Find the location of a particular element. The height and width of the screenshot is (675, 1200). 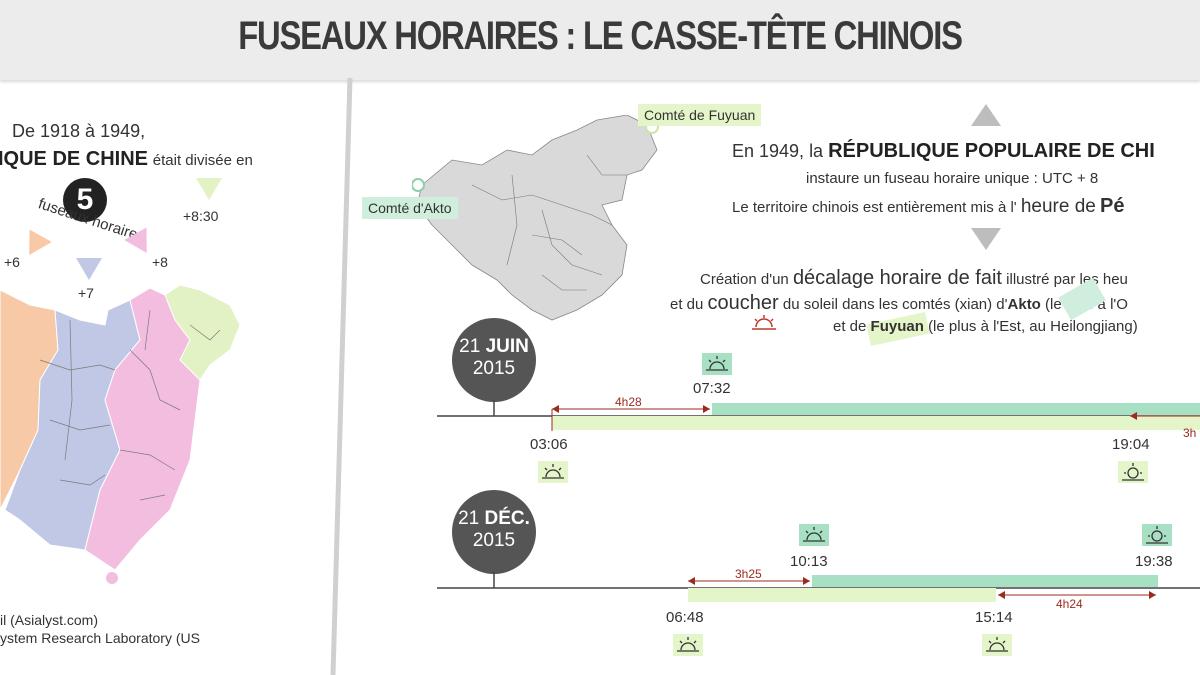

arrow-down-marker is located at coordinates (986, 239).